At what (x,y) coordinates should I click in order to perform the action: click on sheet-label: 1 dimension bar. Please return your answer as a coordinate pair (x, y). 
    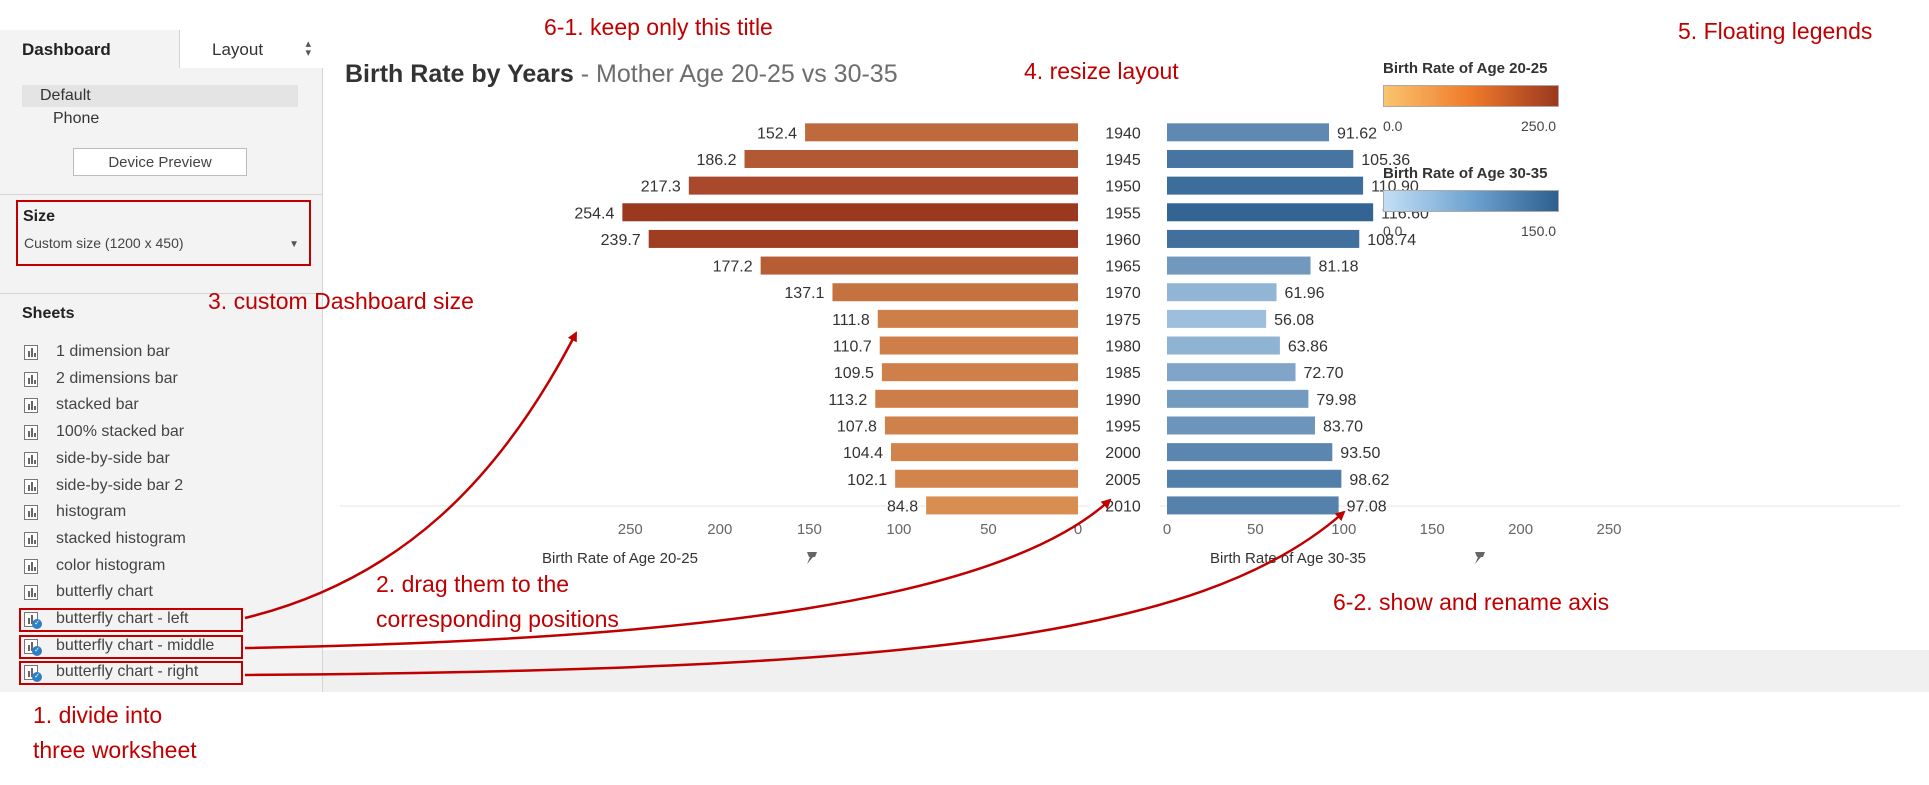
    Looking at the image, I should click on (113, 351).